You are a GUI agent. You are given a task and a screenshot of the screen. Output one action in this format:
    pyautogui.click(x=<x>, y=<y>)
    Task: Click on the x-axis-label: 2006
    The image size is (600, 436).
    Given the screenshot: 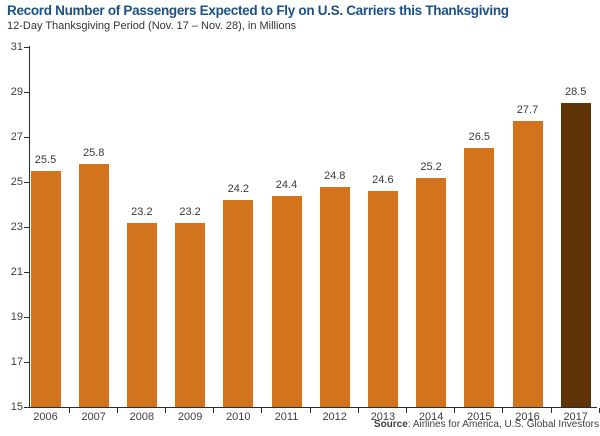 What is the action you would take?
    pyautogui.click(x=45, y=417)
    